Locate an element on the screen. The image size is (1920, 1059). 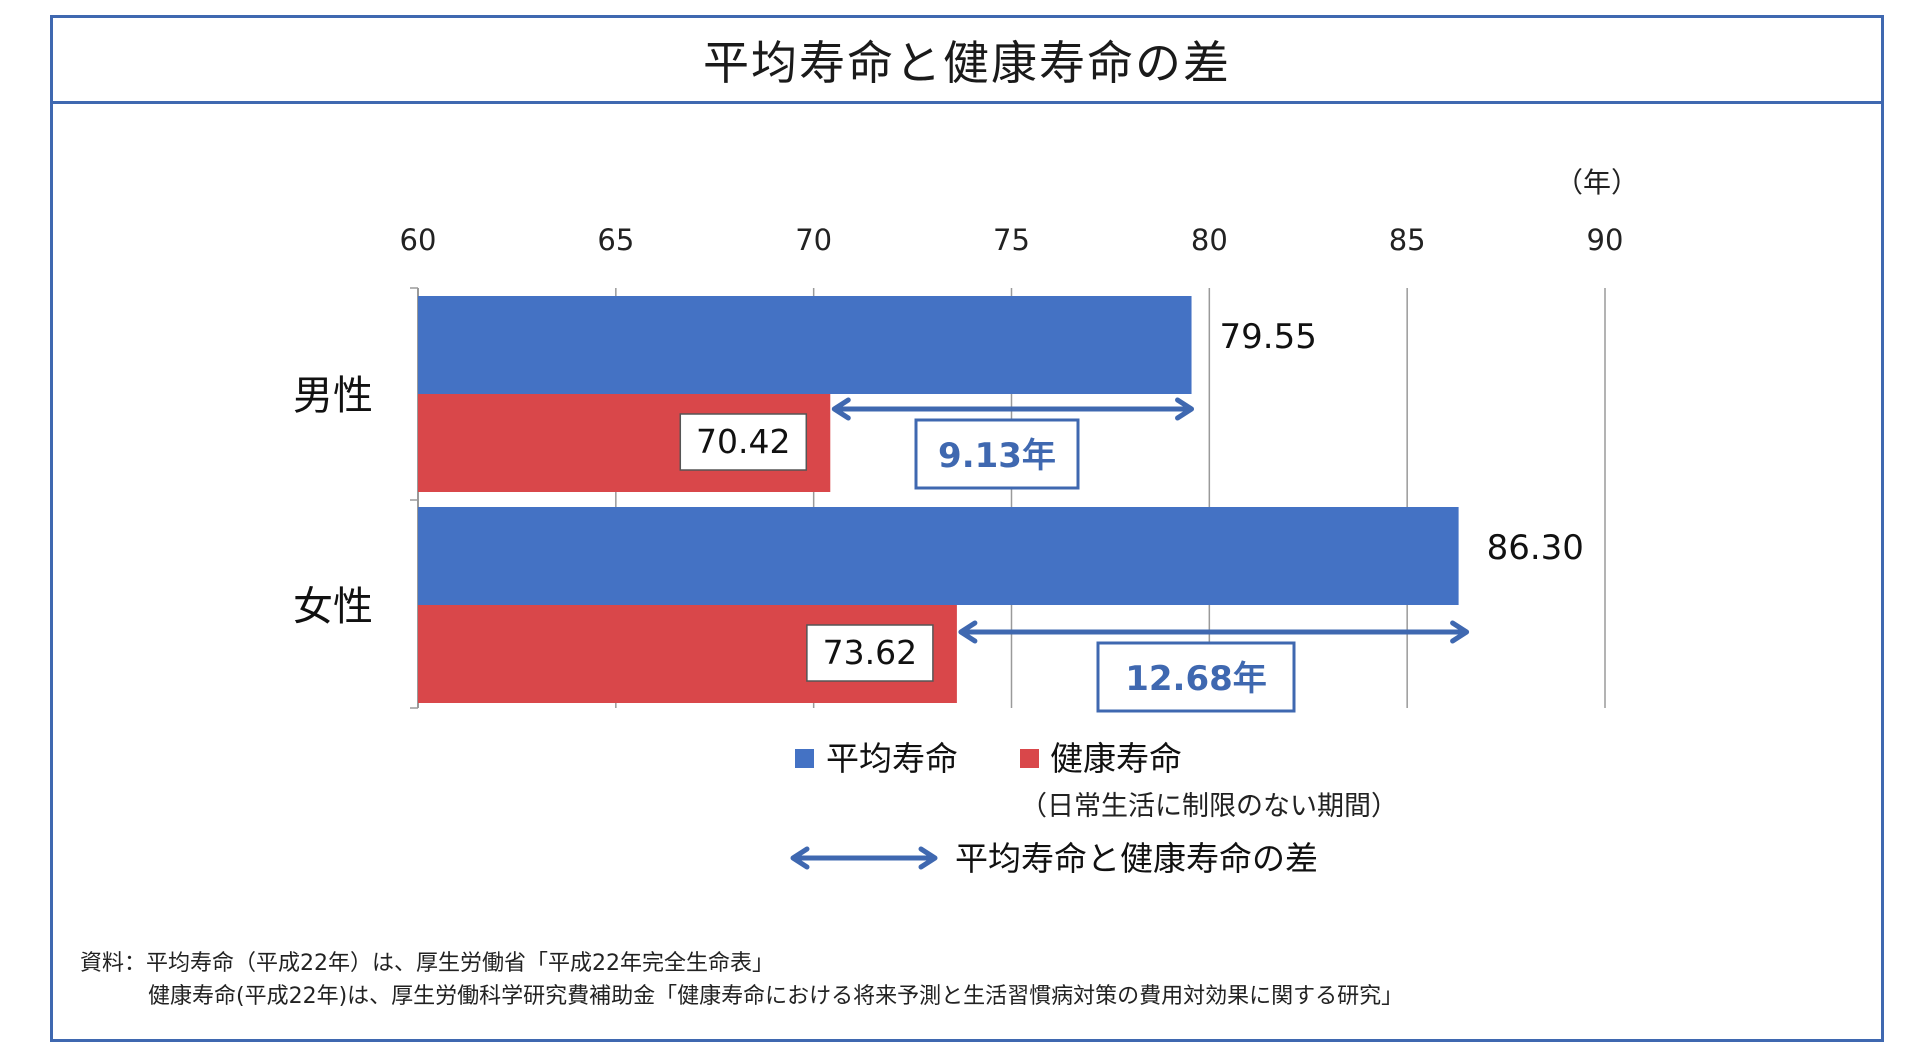
difference-label-0: 9.13年 is located at coordinates (997, 456).